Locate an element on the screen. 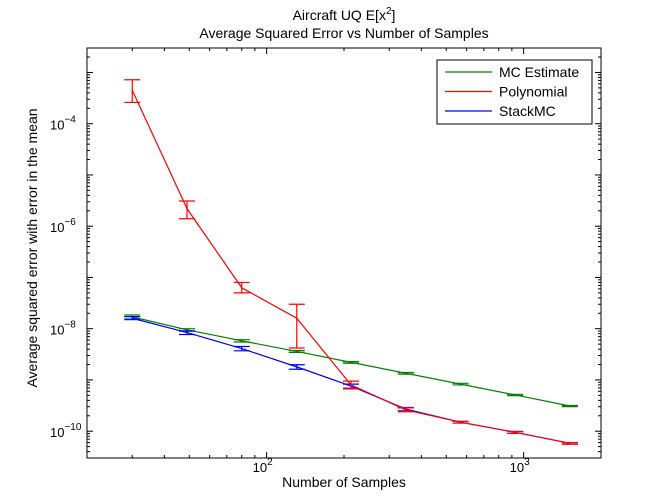 This screenshot has height=500, width=664. legend: MC Estimate Polynomial StackMC is located at coordinates (514, 92).